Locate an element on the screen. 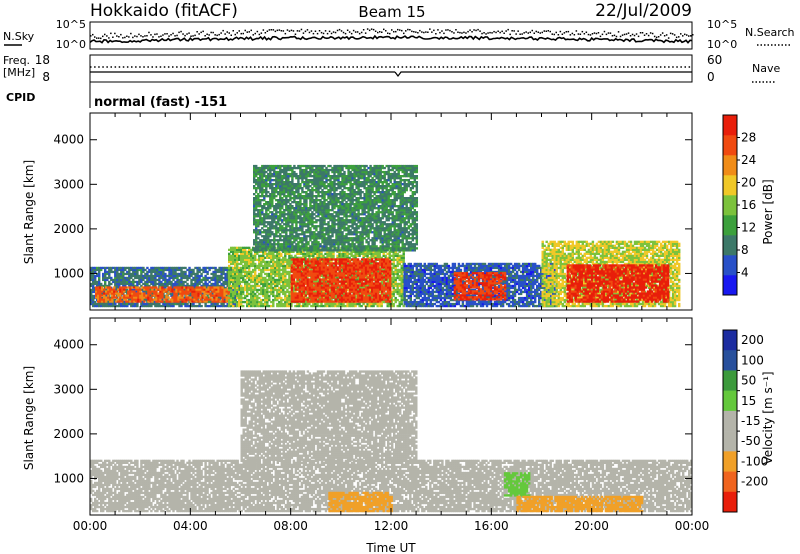 This screenshot has height=554, width=800. date-title: 22/Jul/2009 is located at coordinates (643, 11).